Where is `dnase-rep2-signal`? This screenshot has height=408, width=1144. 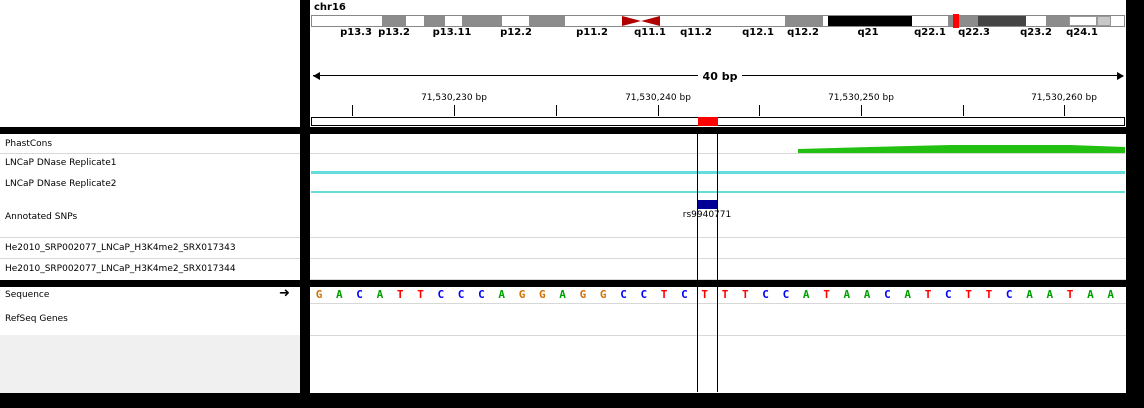
dnase-rep2-signal is located at coordinates (718, 192).